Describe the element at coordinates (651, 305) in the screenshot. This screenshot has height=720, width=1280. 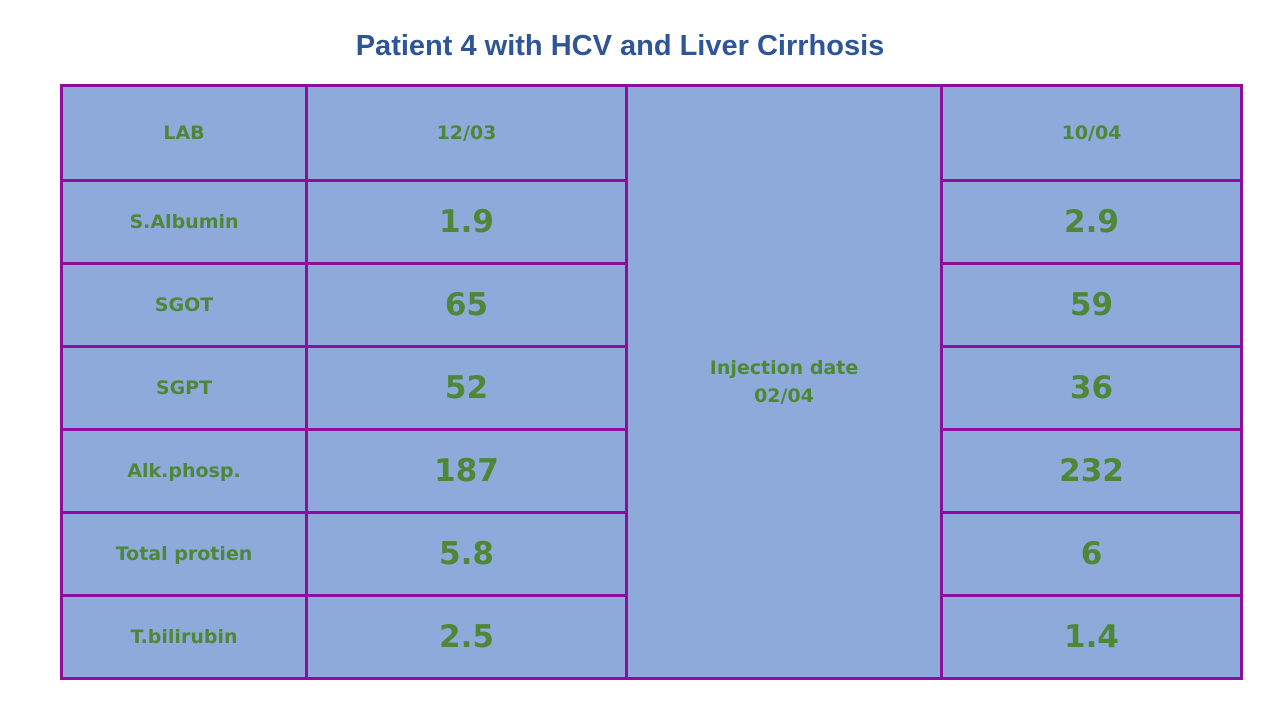
I see `table-row: SGOT 65 59` at that location.